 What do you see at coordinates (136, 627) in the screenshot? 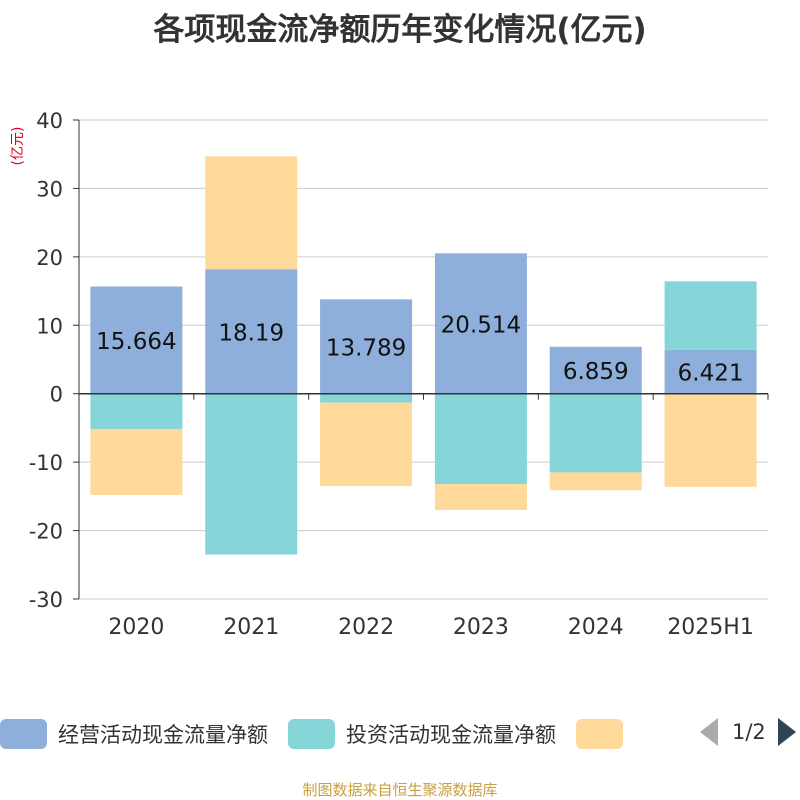
I see `x-tick-label: 2020` at bounding box center [136, 627].